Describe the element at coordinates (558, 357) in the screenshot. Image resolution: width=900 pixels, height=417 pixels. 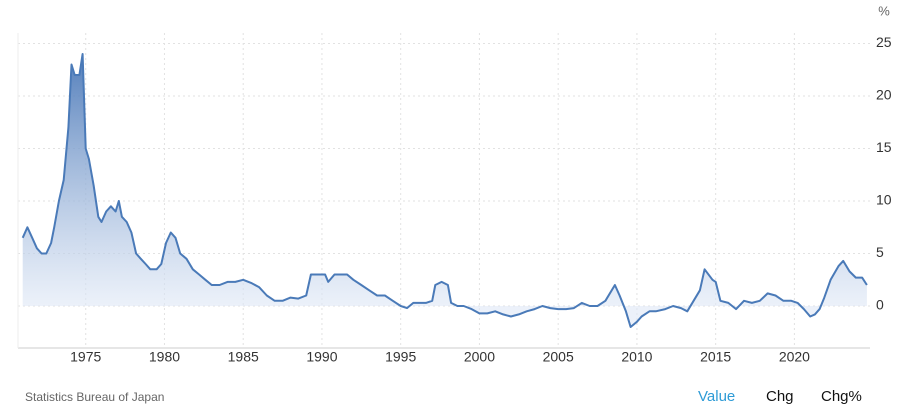
I see `x-tick-label: 2005` at that location.